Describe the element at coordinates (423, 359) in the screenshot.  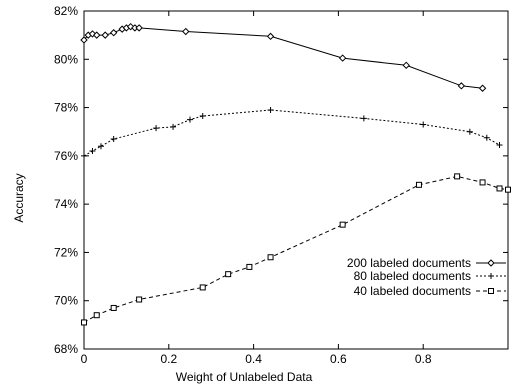
I see `x-tick-label: 0.8` at that location.